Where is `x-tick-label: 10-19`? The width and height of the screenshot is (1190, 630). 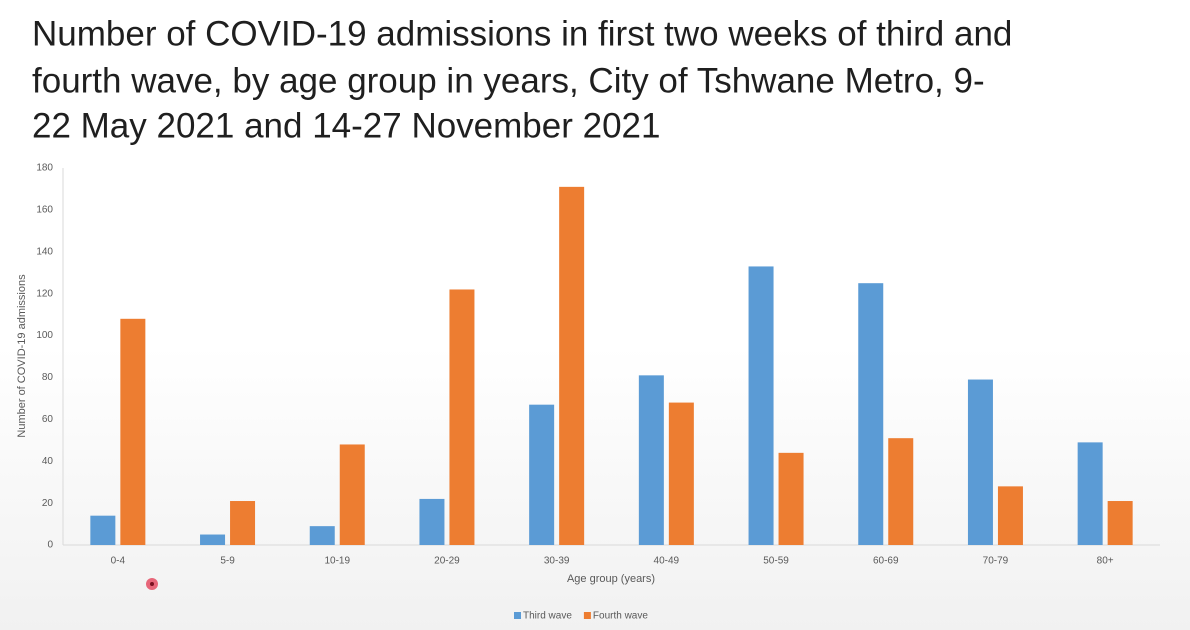
x-tick-label: 10-19 is located at coordinates (337, 561).